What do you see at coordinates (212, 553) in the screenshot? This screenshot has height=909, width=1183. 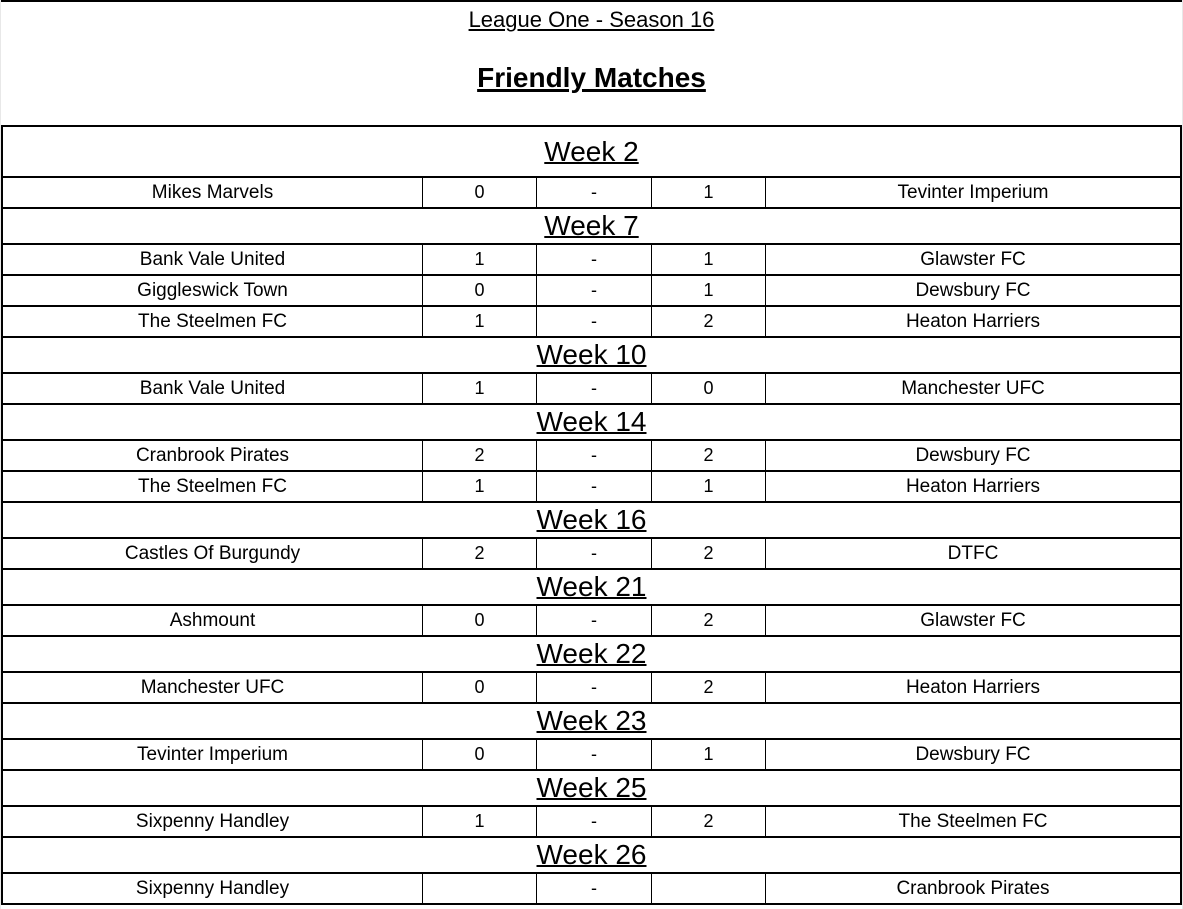 I see `home-team-cell: Castles Of Burgundy` at bounding box center [212, 553].